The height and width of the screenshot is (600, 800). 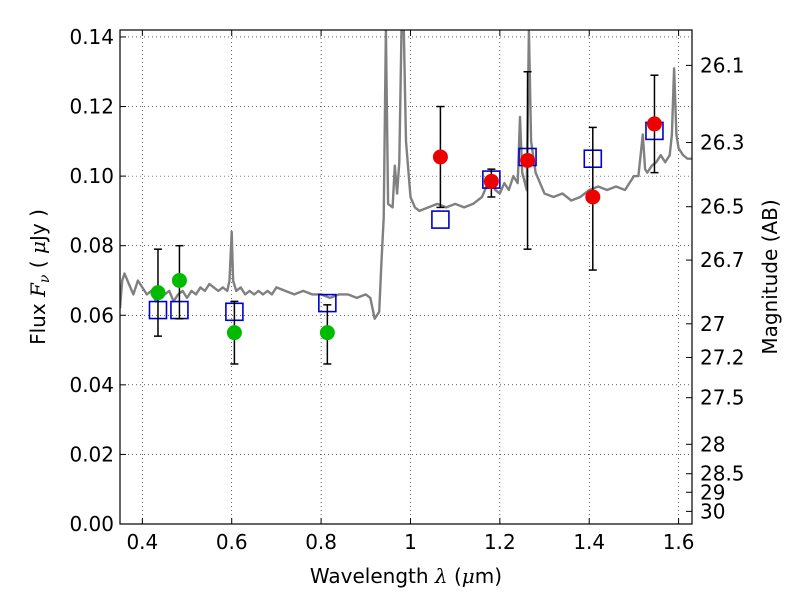 What do you see at coordinates (500, 542) in the screenshot?
I see `x-tick-label: 1.2` at bounding box center [500, 542].